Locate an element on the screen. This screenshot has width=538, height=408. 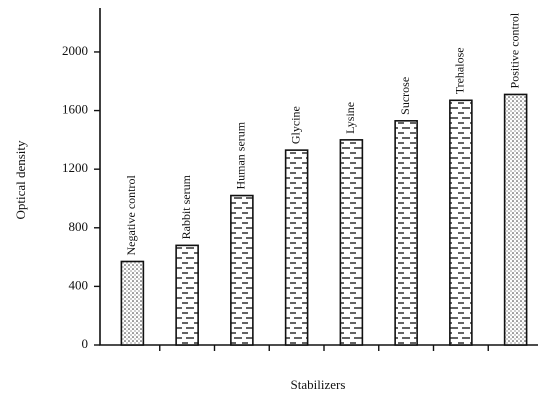
category-label: Glycine is located at coordinates (295, 125).